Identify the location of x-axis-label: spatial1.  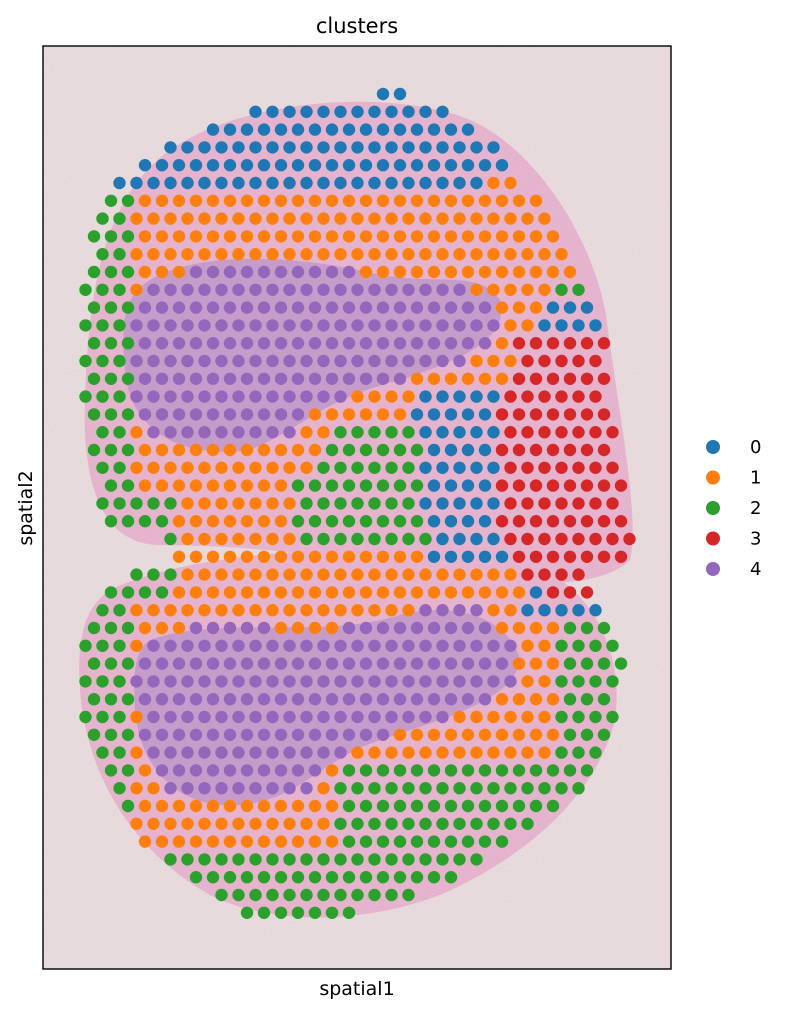
(356, 989).